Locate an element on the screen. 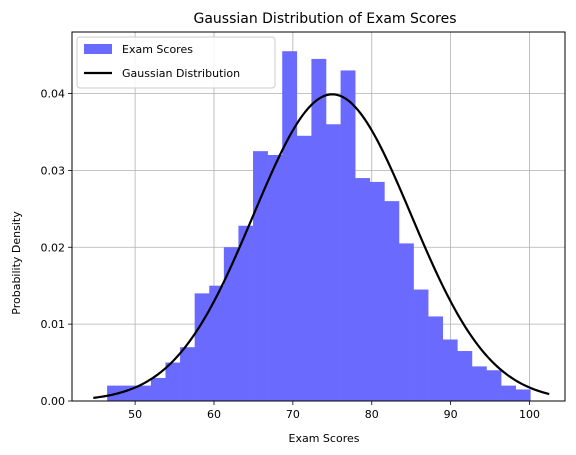 Image resolution: width=576 pixels, height=455 pixels. x-tick-label: 90 is located at coordinates (451, 414).